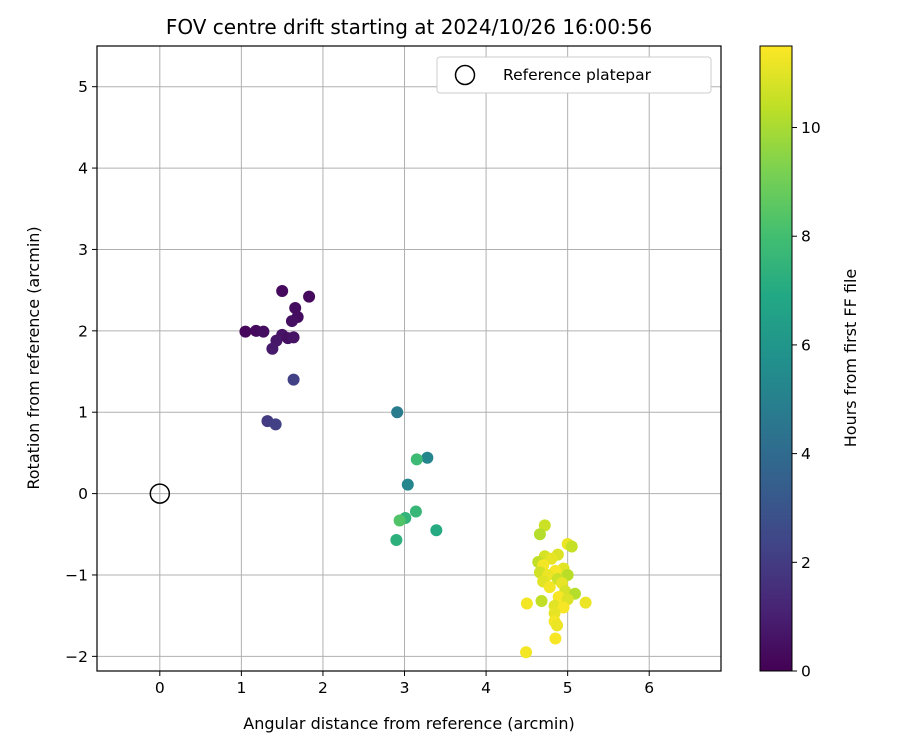 Image resolution: width=900 pixels, height=754 pixels. Describe the element at coordinates (33, 357) in the screenshot. I see `y-axis-label: Rotation from reference (arcmin)` at that location.